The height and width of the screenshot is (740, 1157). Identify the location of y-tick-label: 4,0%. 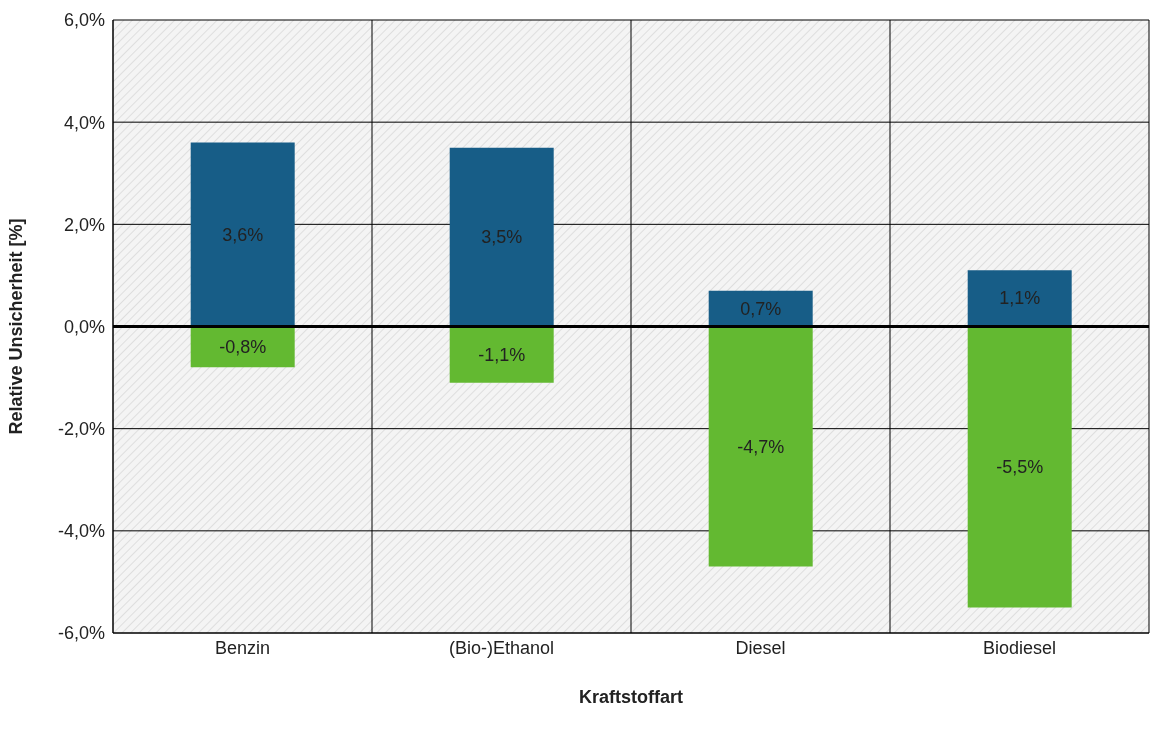
(84, 122).